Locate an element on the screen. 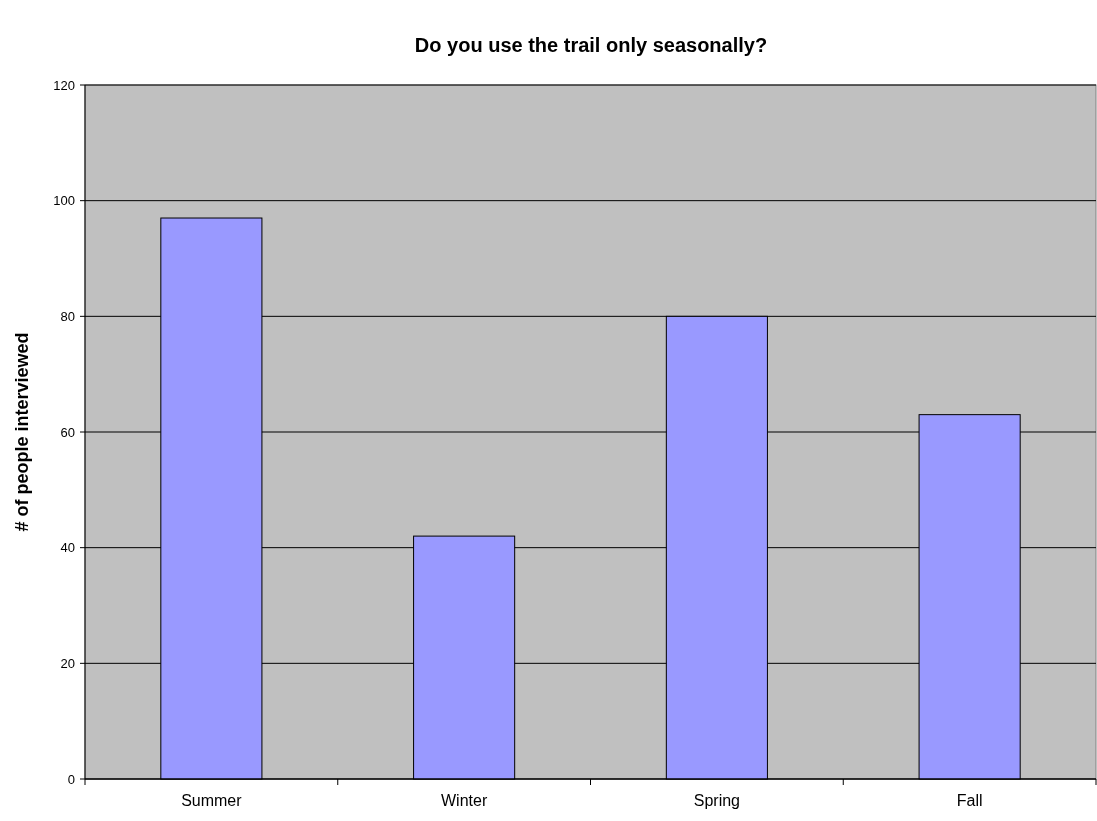 The width and height of the screenshot is (1097, 821). x-tick-label: Winter is located at coordinates (464, 800).